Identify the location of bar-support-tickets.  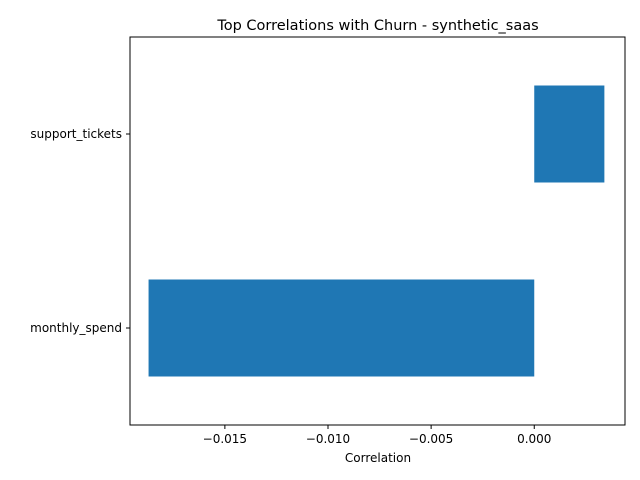
(569, 134).